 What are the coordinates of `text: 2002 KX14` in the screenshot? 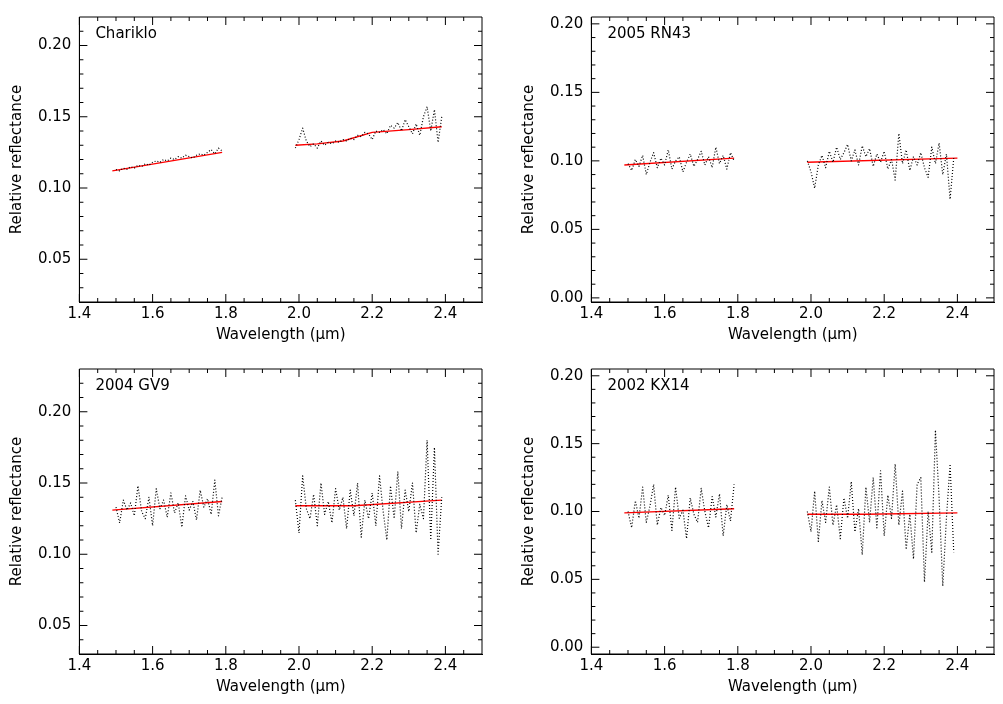 It's located at (648, 385).